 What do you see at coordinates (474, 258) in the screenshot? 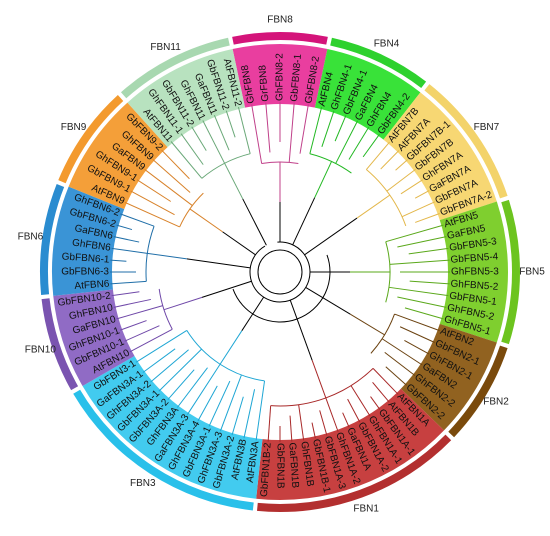
I see `leaf-label: GbFBN5-4` at bounding box center [474, 258].